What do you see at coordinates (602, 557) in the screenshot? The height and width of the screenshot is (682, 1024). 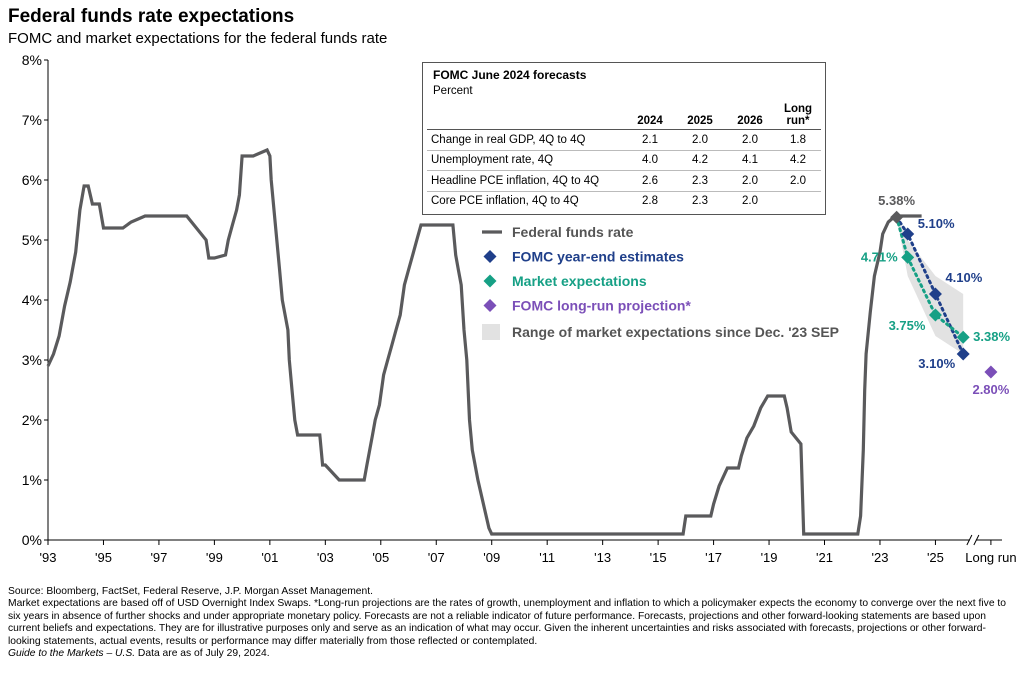 I see `x-tick-label: '13` at bounding box center [602, 557].